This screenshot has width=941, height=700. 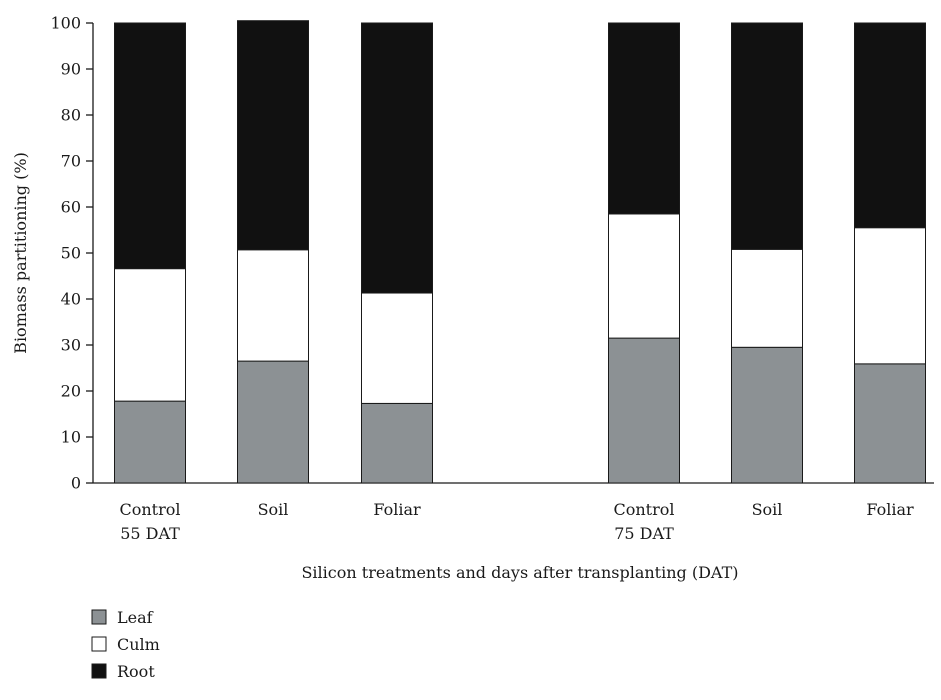 What do you see at coordinates (99, 644) in the screenshot?
I see `legend-swatch-culm` at bounding box center [99, 644].